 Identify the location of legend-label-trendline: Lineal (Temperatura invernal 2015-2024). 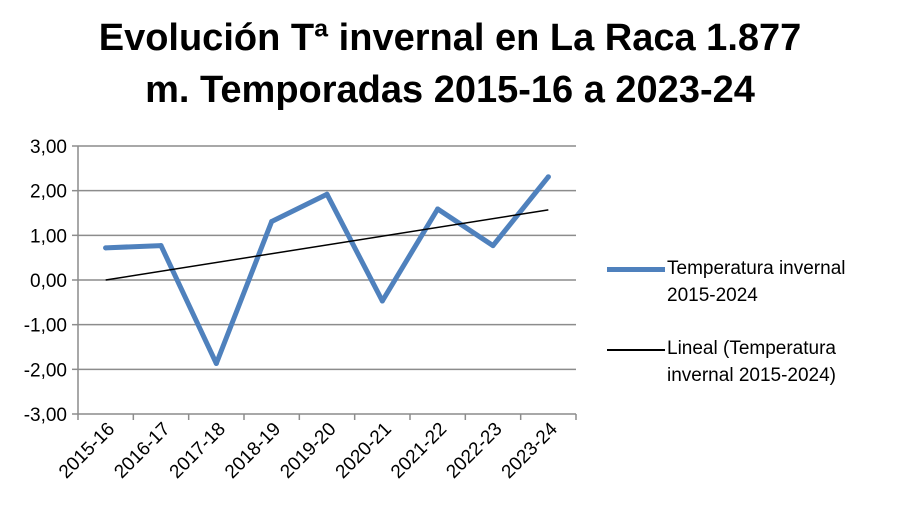
(752, 362).